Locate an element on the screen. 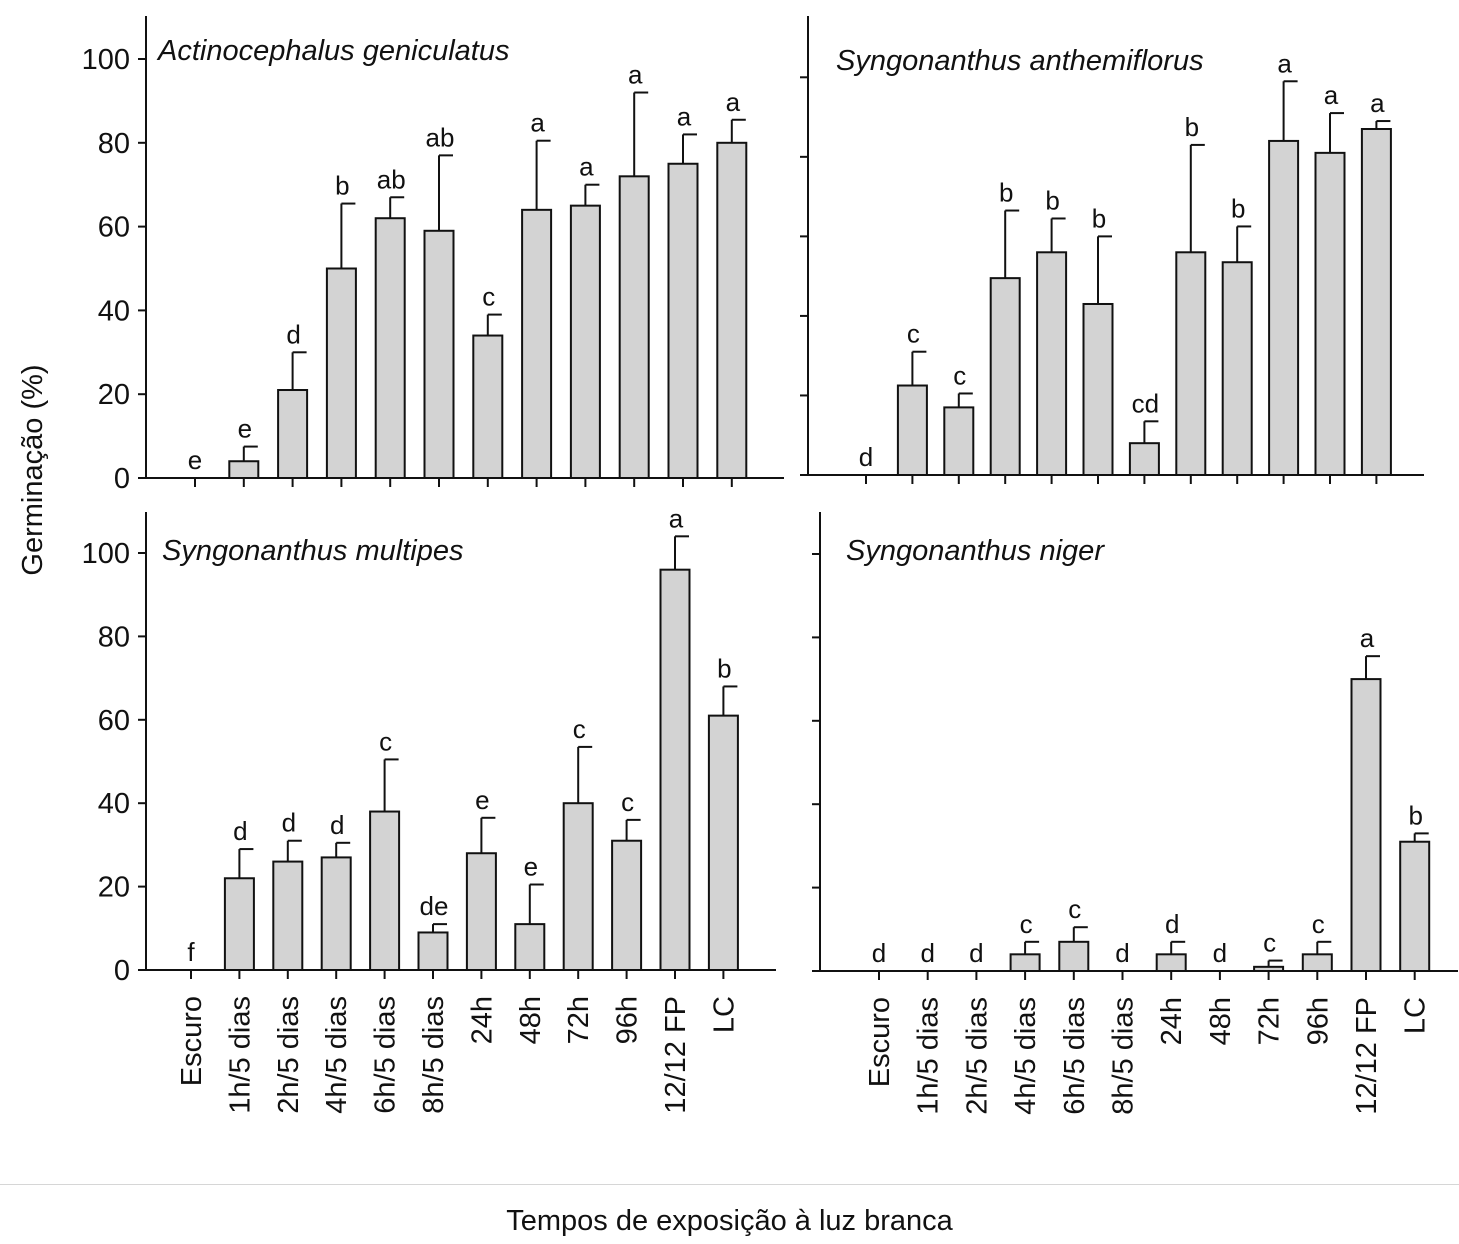 The width and height of the screenshot is (1459, 1244). panel-title: Syngonanthus anthemiflorus is located at coordinates (1020, 61).